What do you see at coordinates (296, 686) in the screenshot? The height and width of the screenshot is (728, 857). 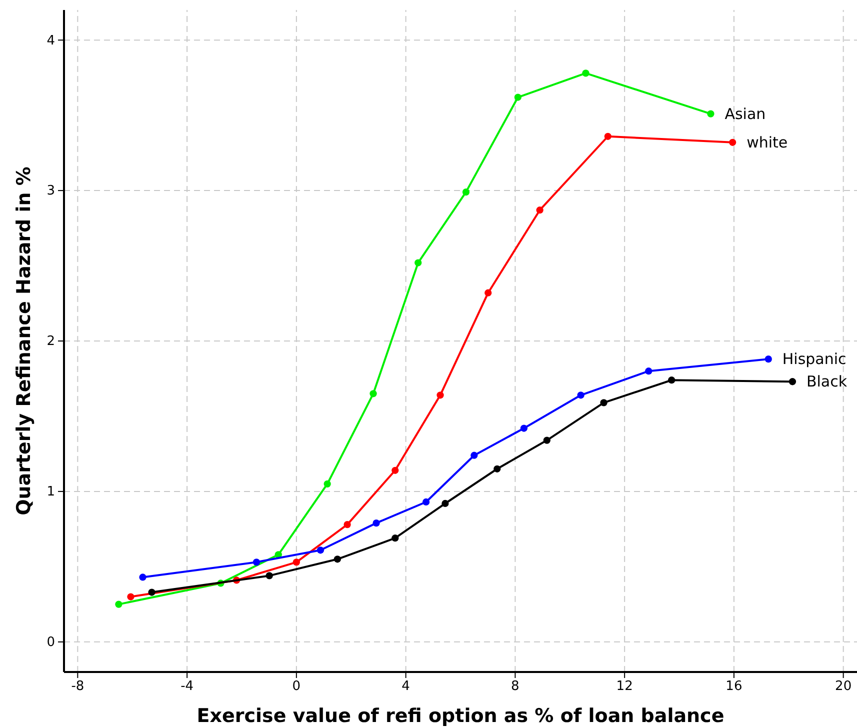 I see `x-tick-label: 0` at bounding box center [296, 686].